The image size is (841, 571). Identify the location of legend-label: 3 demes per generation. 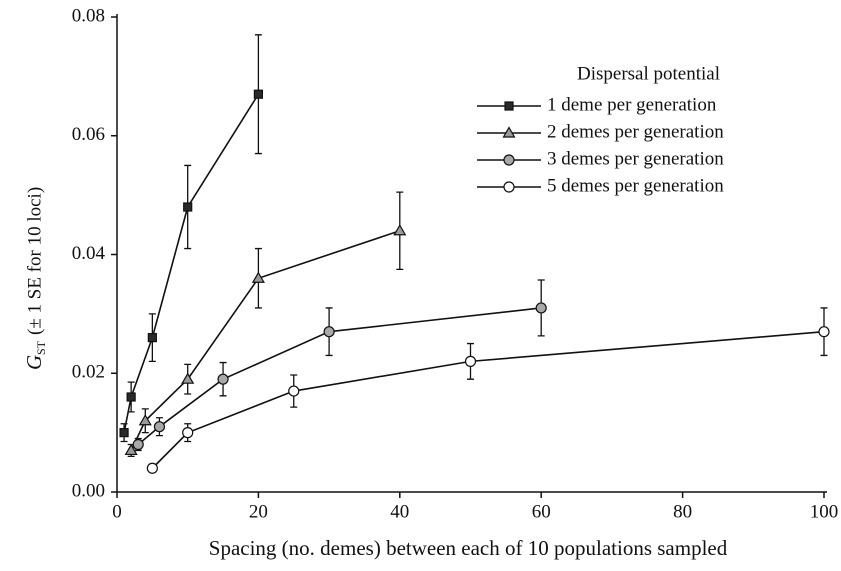
(635, 158).